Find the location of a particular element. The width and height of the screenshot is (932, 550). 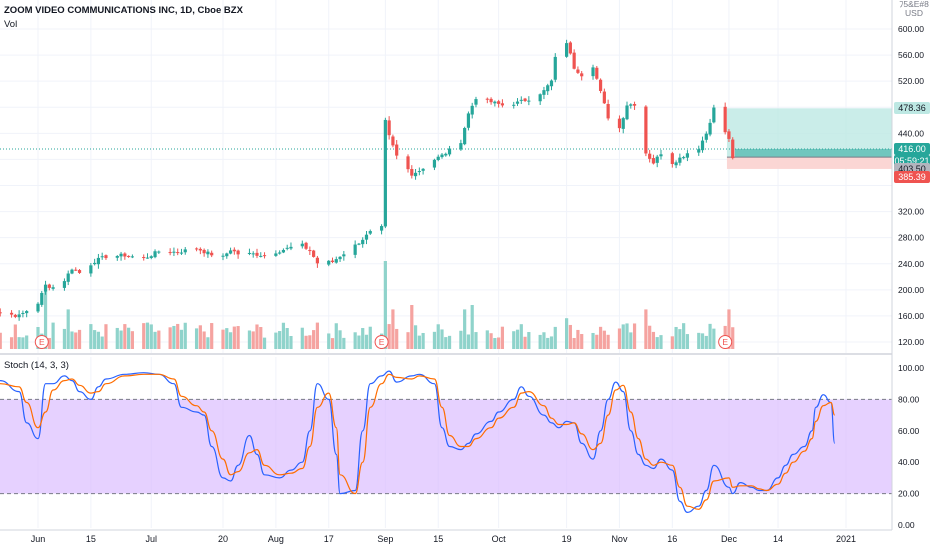

target-price-tag: 478.36 is located at coordinates (912, 108).